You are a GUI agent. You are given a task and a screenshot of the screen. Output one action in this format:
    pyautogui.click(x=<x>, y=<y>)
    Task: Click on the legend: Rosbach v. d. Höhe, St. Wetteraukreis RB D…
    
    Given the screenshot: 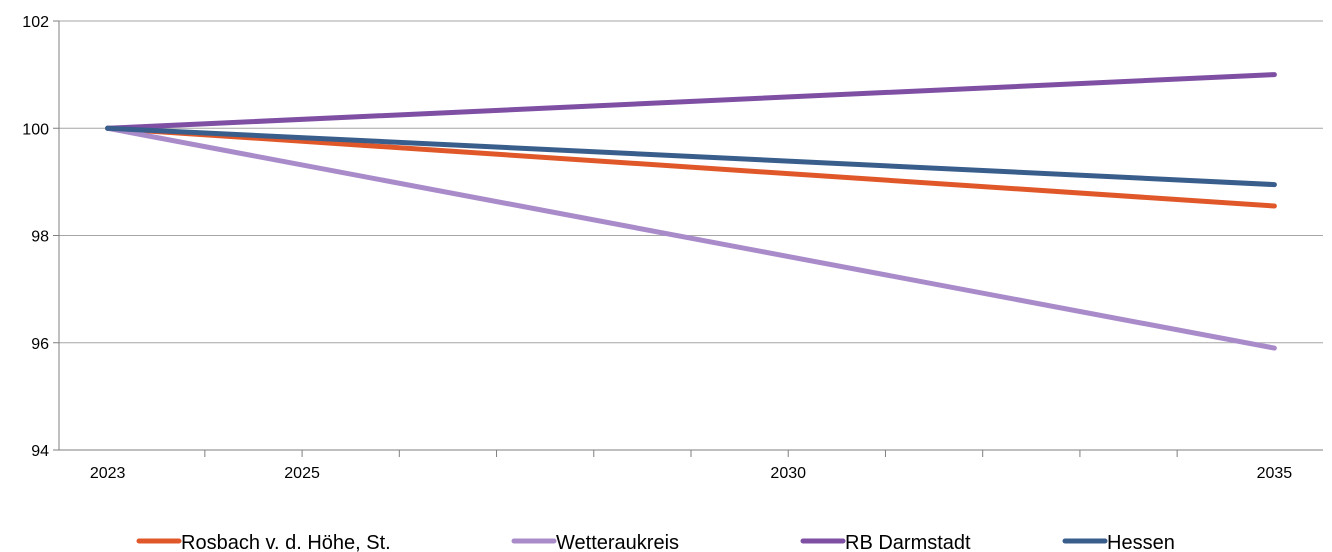 What is the action you would take?
    pyautogui.click(x=655, y=542)
    